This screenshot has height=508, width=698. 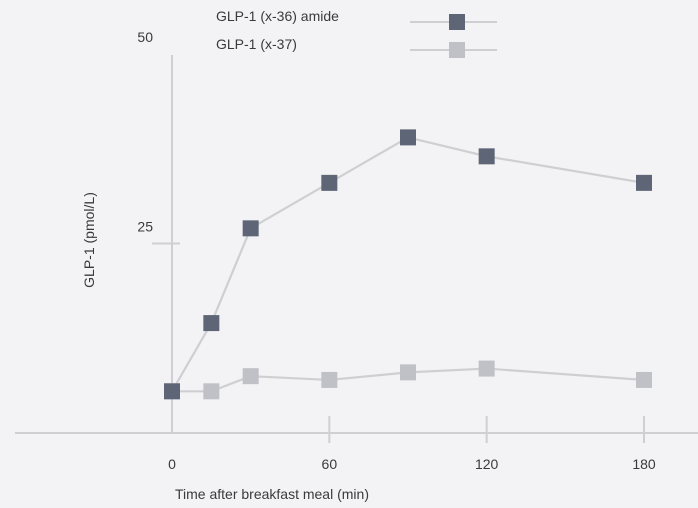 What do you see at coordinates (272, 494) in the screenshot?
I see `x-axis-label: Time after breakfast meal (min)` at bounding box center [272, 494].